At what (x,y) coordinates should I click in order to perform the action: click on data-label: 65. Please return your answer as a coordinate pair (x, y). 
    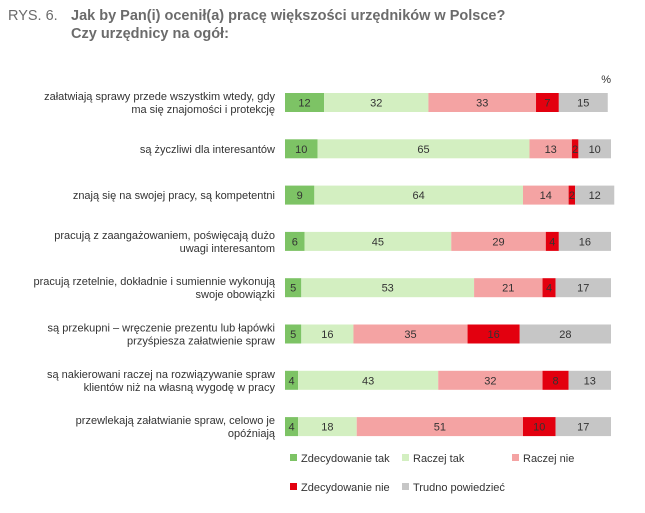
    Looking at the image, I should click on (423, 150).